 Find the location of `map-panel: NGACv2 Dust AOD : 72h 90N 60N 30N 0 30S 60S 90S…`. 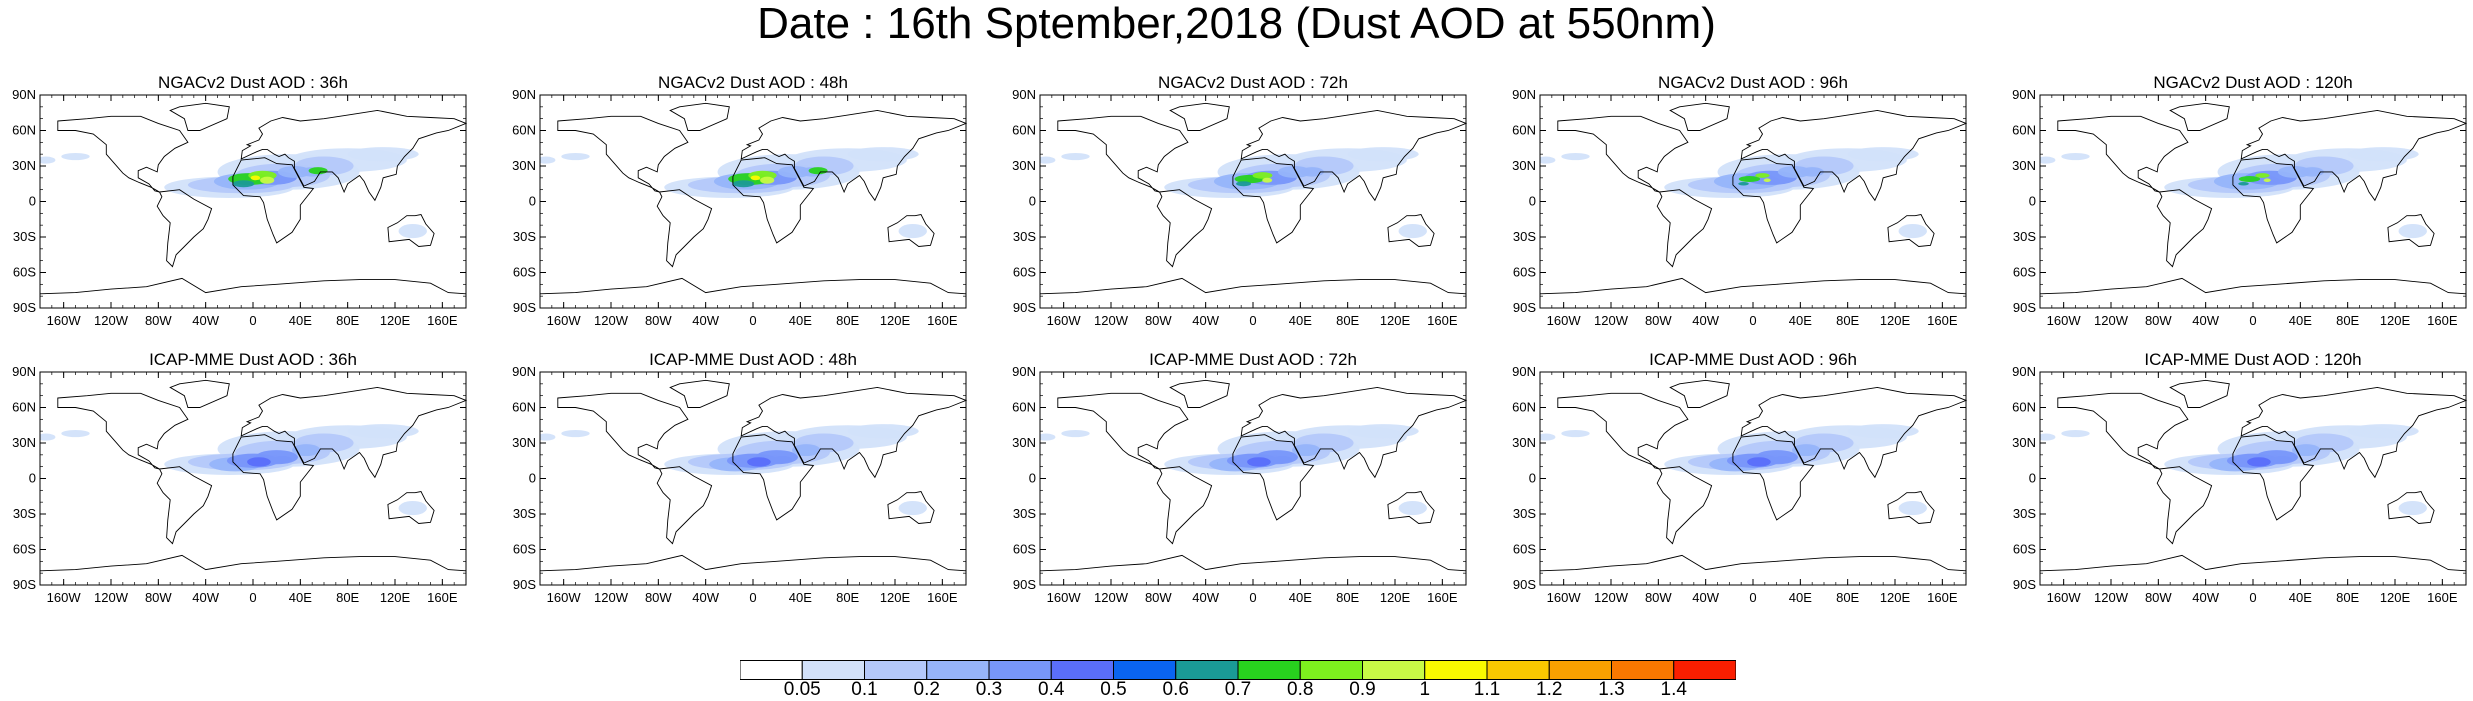

map-panel: NGACv2 Dust AOD : 72h 90N 60N 30N 0 30S 60S 90S… is located at coordinates (1250, 223).